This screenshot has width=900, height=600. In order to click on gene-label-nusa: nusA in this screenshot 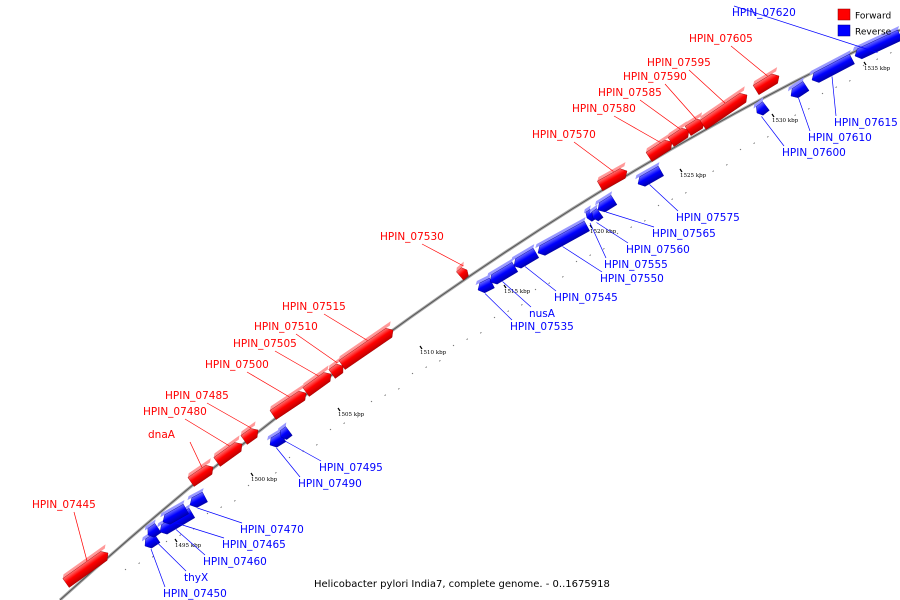, I will do `click(542, 314)`.